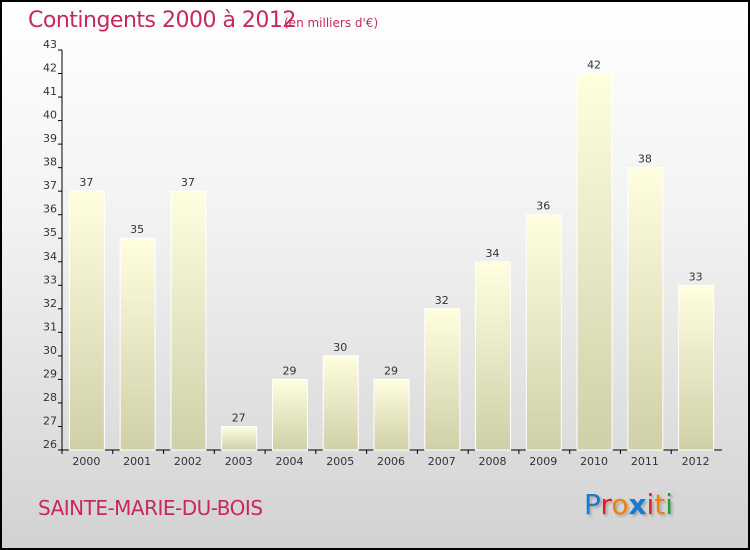 Image resolution: width=750 pixels, height=550 pixels. What do you see at coordinates (594, 262) in the screenshot?
I see `bar-2010` at bounding box center [594, 262].